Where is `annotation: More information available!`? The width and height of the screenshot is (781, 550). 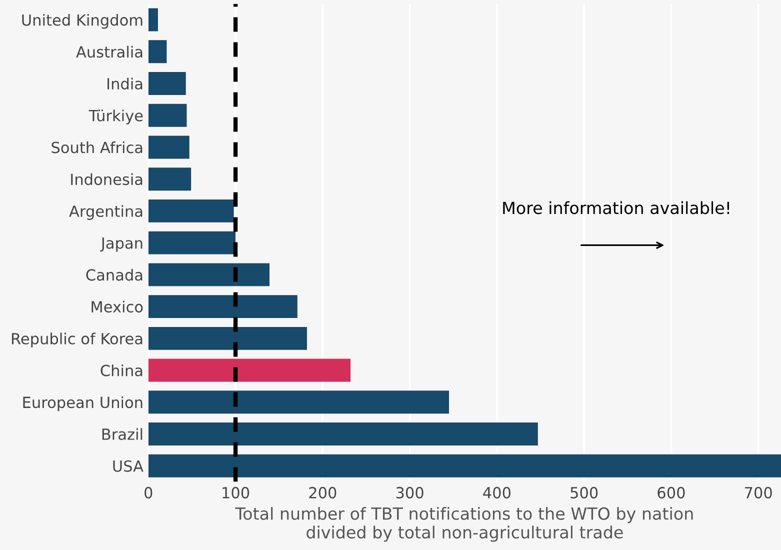 annotation: More information available! is located at coordinates (616, 207).